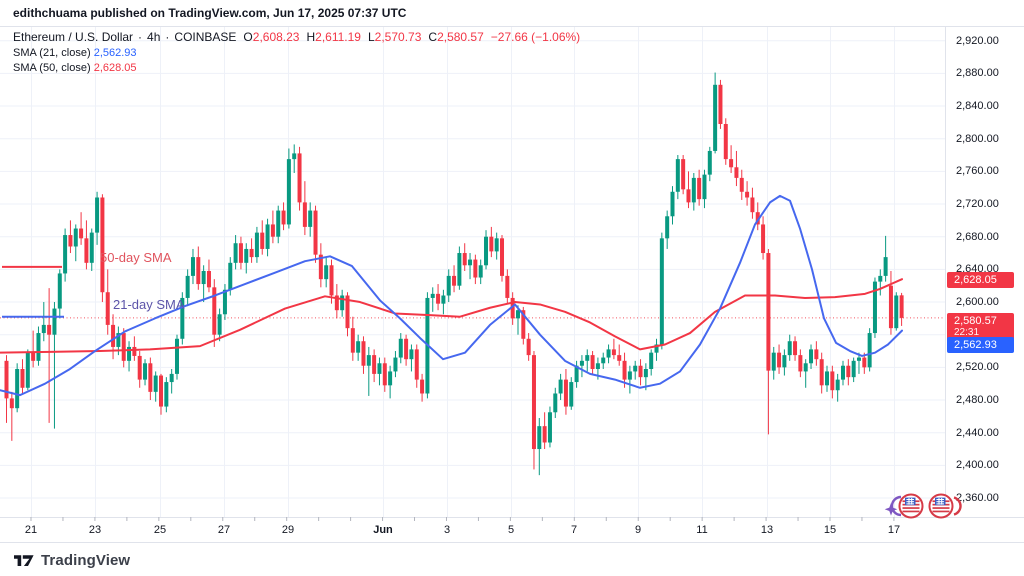 This screenshot has width=1024, height=576. Describe the element at coordinates (248, 37) in the screenshot. I see `ohlc-key: O` at that location.